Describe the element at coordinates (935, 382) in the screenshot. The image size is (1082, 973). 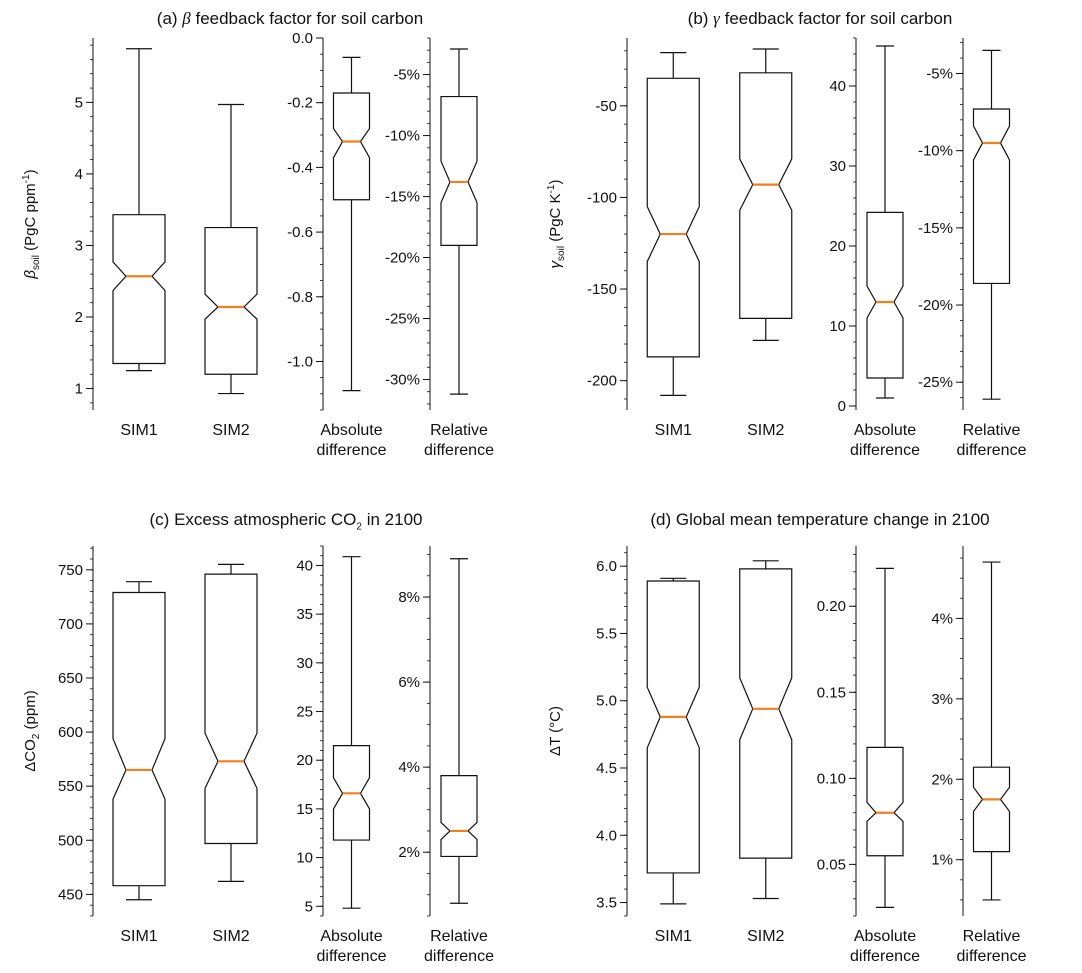
I see `panel-b-sub3-tick-label: -25%` at that location.